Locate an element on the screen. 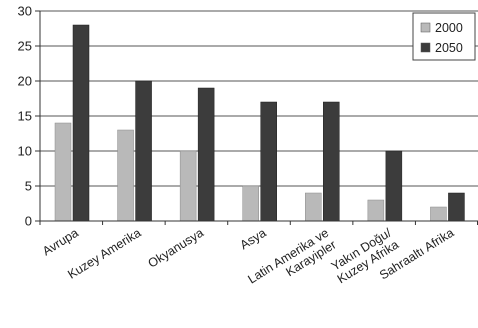 Image resolution: width=478 pixels, height=328 pixels. x-category-label: Okyanusya is located at coordinates (176, 248).